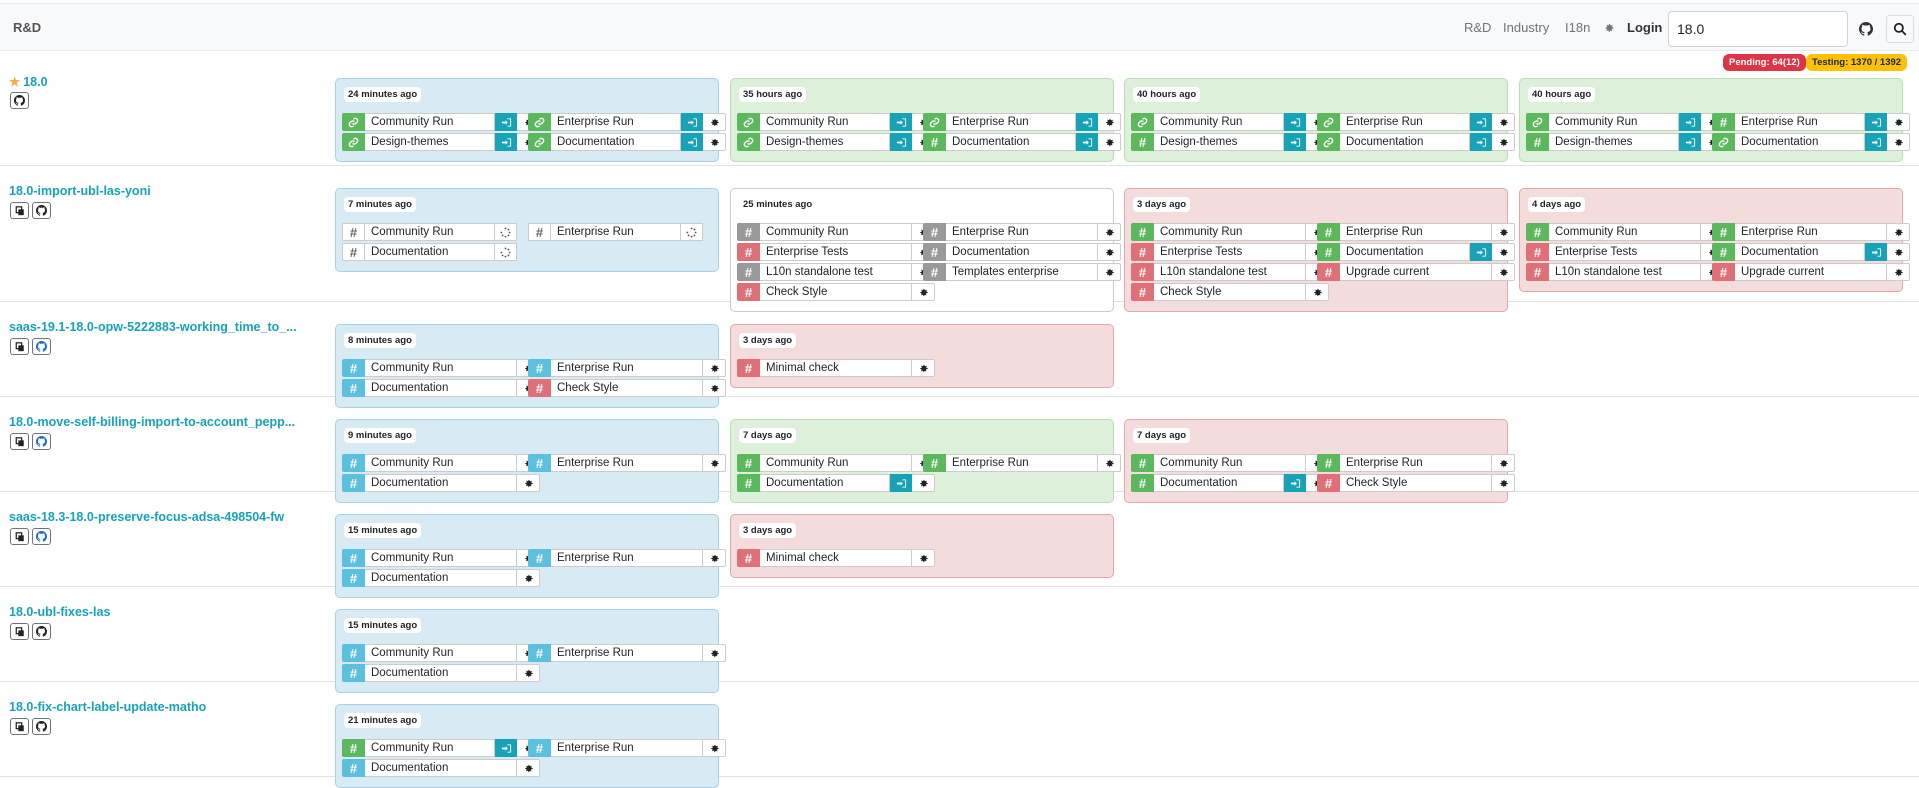 This screenshot has height=788, width=1919. Describe the element at coordinates (1167, 94) in the screenshot. I see `batch-time-badge: 40 hours ago` at that location.